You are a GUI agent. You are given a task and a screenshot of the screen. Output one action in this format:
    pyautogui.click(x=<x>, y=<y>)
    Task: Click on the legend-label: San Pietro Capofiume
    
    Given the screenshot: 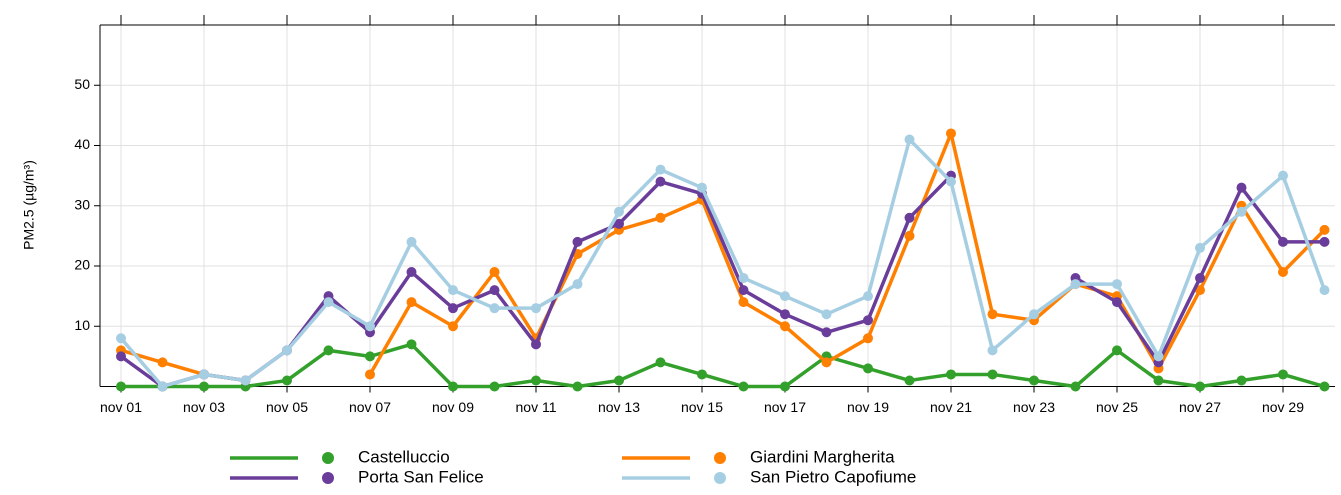 What is the action you would take?
    pyautogui.click(x=833, y=476)
    